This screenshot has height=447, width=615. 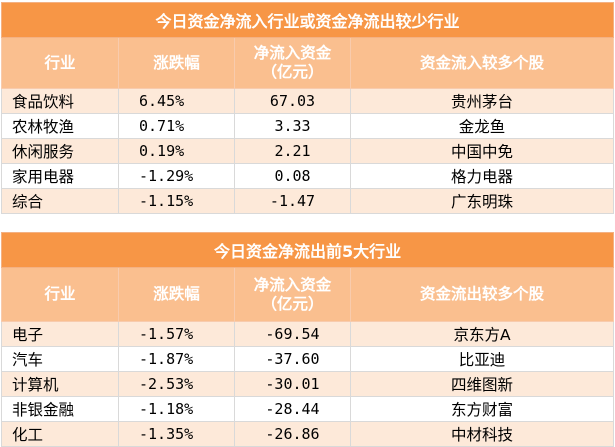 What do you see at coordinates (482, 176) in the screenshot?
I see `cell-stock: 格力电器` at bounding box center [482, 176].